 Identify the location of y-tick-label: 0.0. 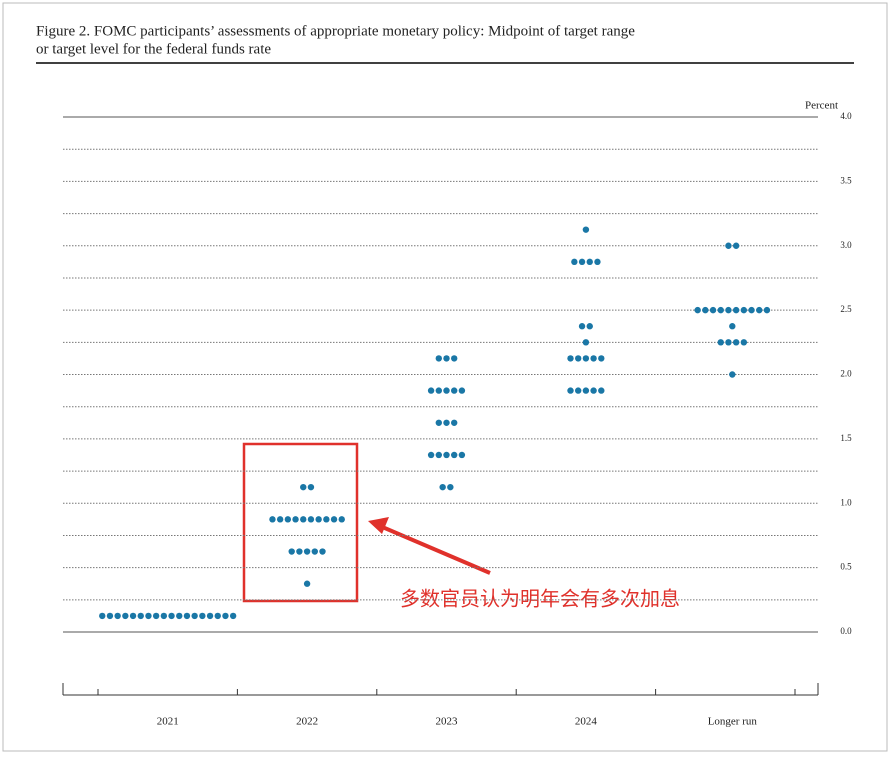
(846, 631).